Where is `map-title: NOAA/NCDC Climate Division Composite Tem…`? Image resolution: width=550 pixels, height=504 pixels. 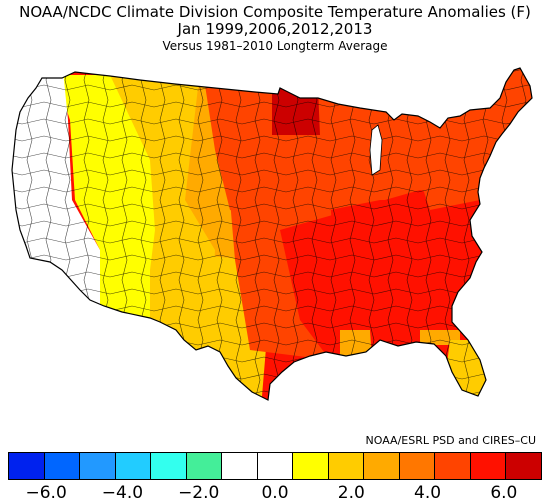 map-title: NOAA/NCDC Climate Division Composite Tem… is located at coordinates (275, 12).